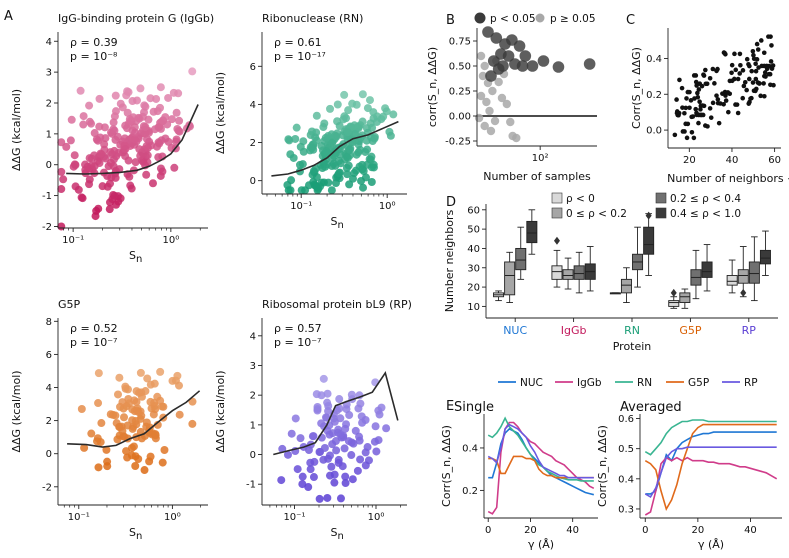 The width and height of the screenshot is (789, 558). Describe the element at coordinates (698, 383) in the screenshot. I see `legend-label: G5P` at that location.